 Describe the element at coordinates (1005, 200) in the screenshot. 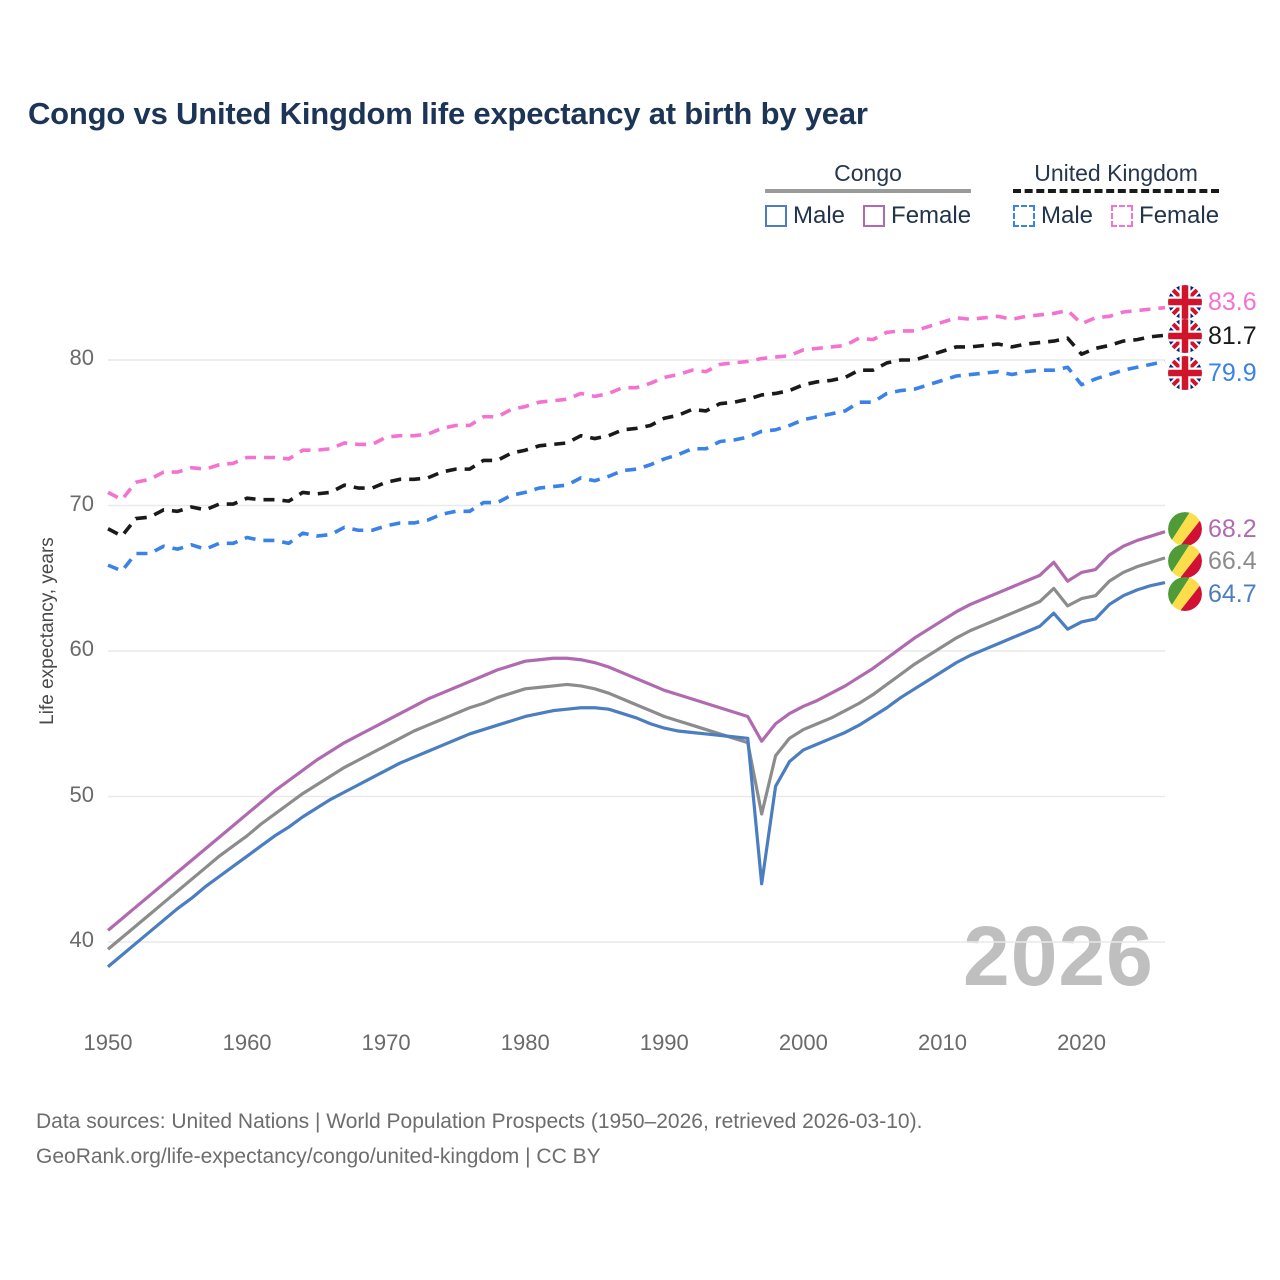

I see `chart-legend: Congo Male Female United Kingdom Male` at that location.